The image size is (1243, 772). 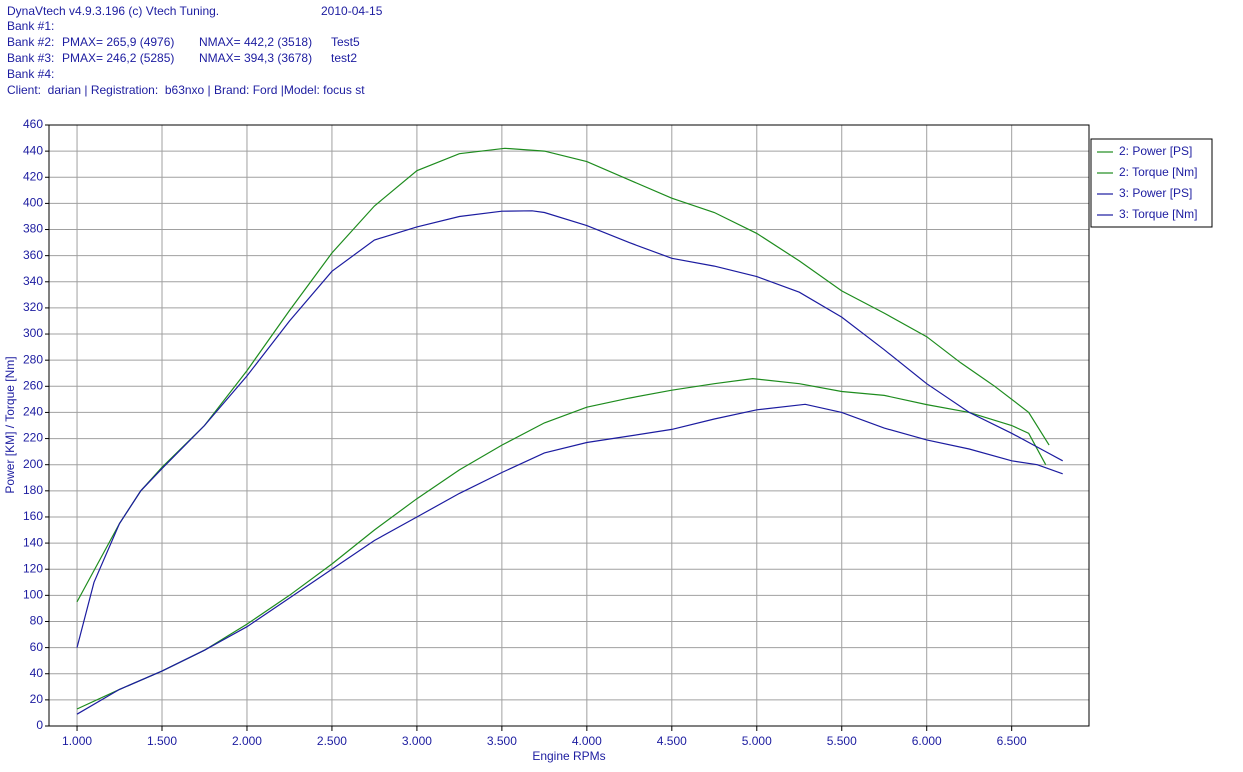 I want to click on x-tick-label: 6.000, so click(x=927, y=741).